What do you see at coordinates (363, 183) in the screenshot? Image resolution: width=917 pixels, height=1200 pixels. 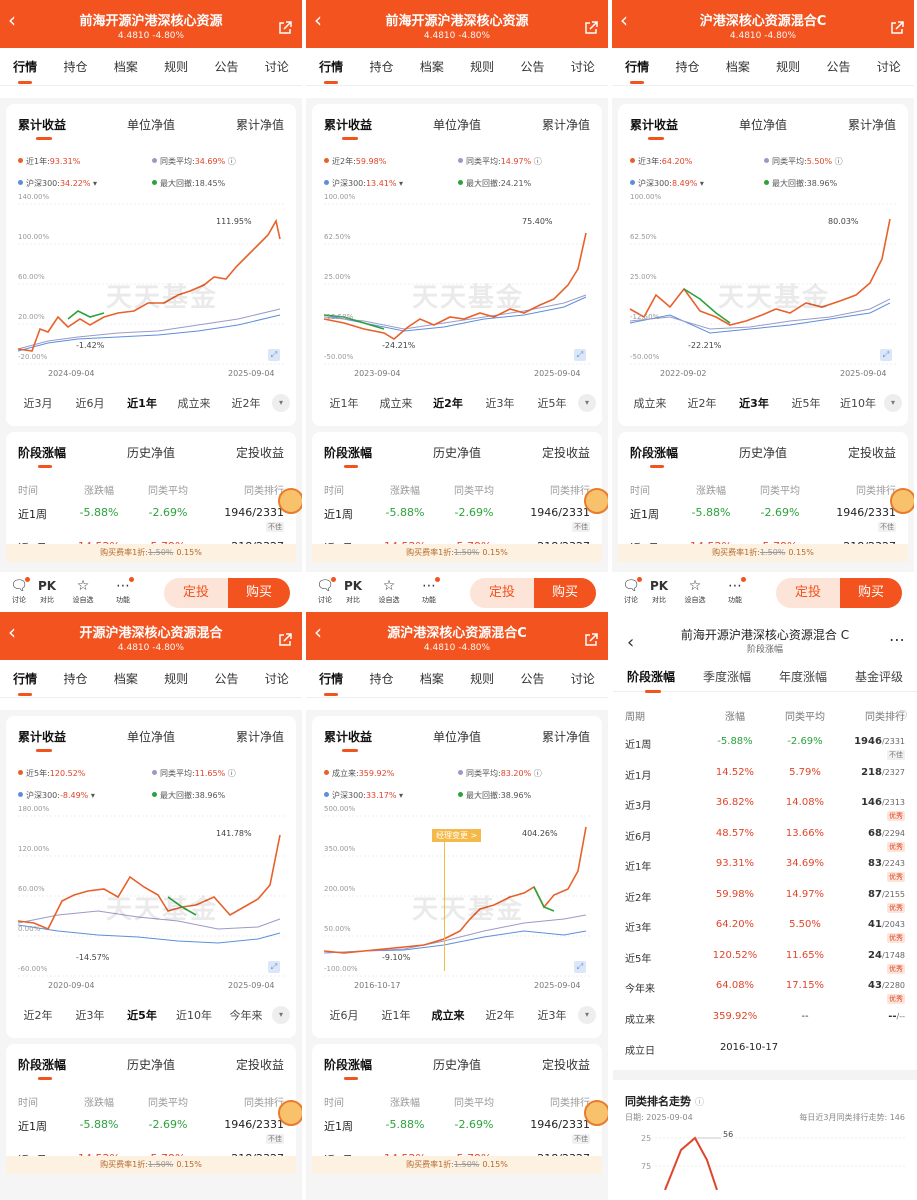 I see `legend-hs300: 沪深300:13.41% ▾` at bounding box center [363, 183].